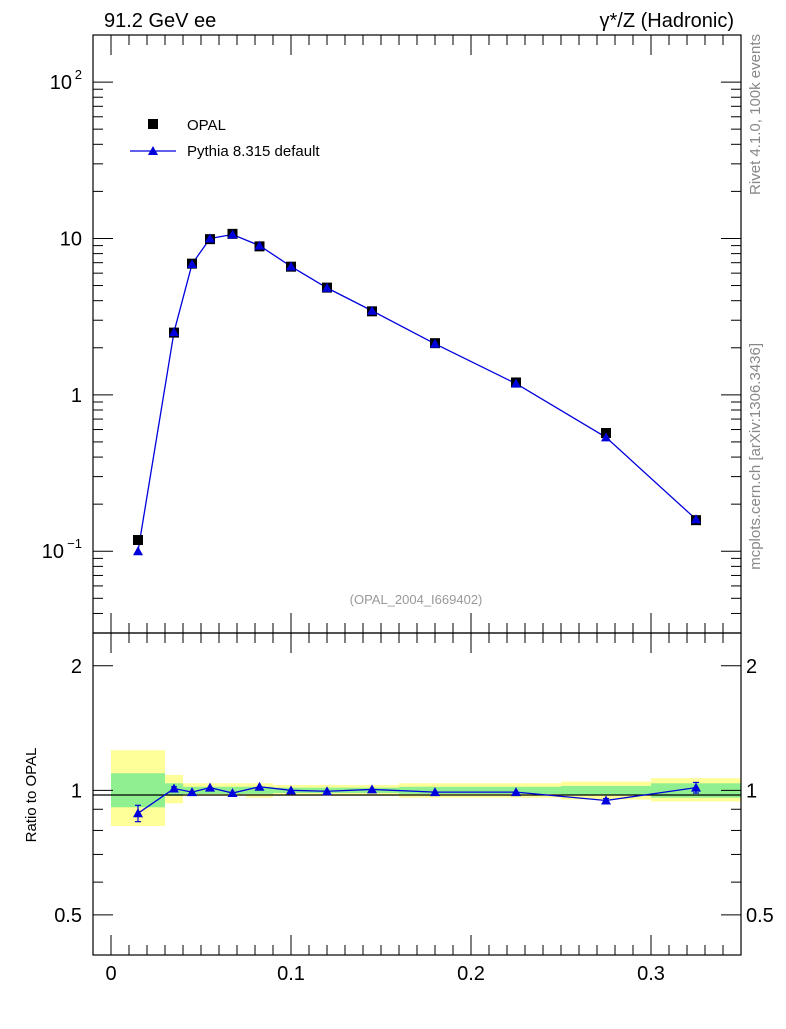 The height and width of the screenshot is (1029, 786). I want to click on ratio-series, so click(417, 802).